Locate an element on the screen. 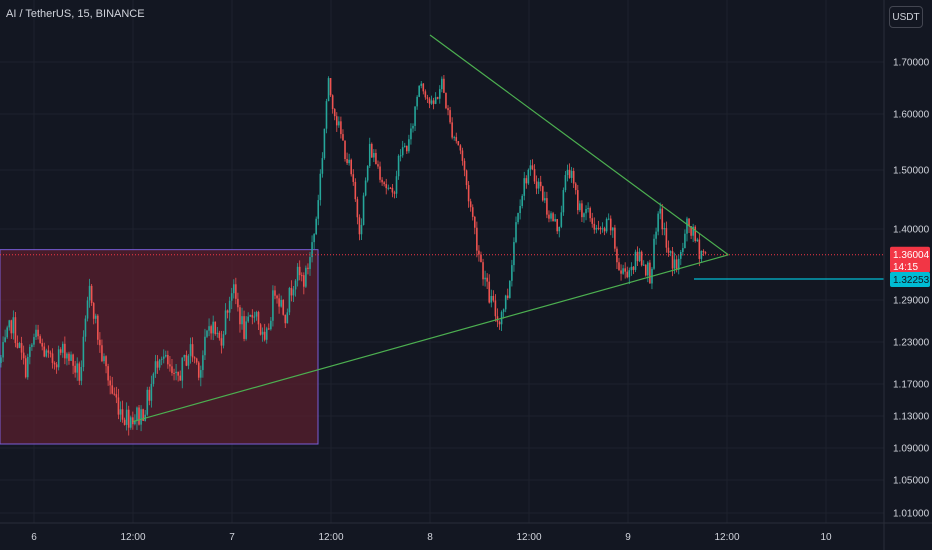  price-tick-label: 1.09000 is located at coordinates (911, 449).